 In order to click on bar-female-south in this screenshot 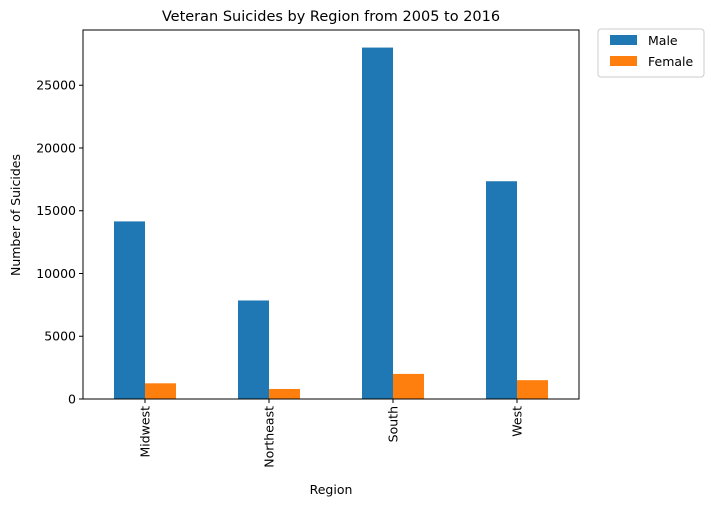, I will do `click(408, 386)`.